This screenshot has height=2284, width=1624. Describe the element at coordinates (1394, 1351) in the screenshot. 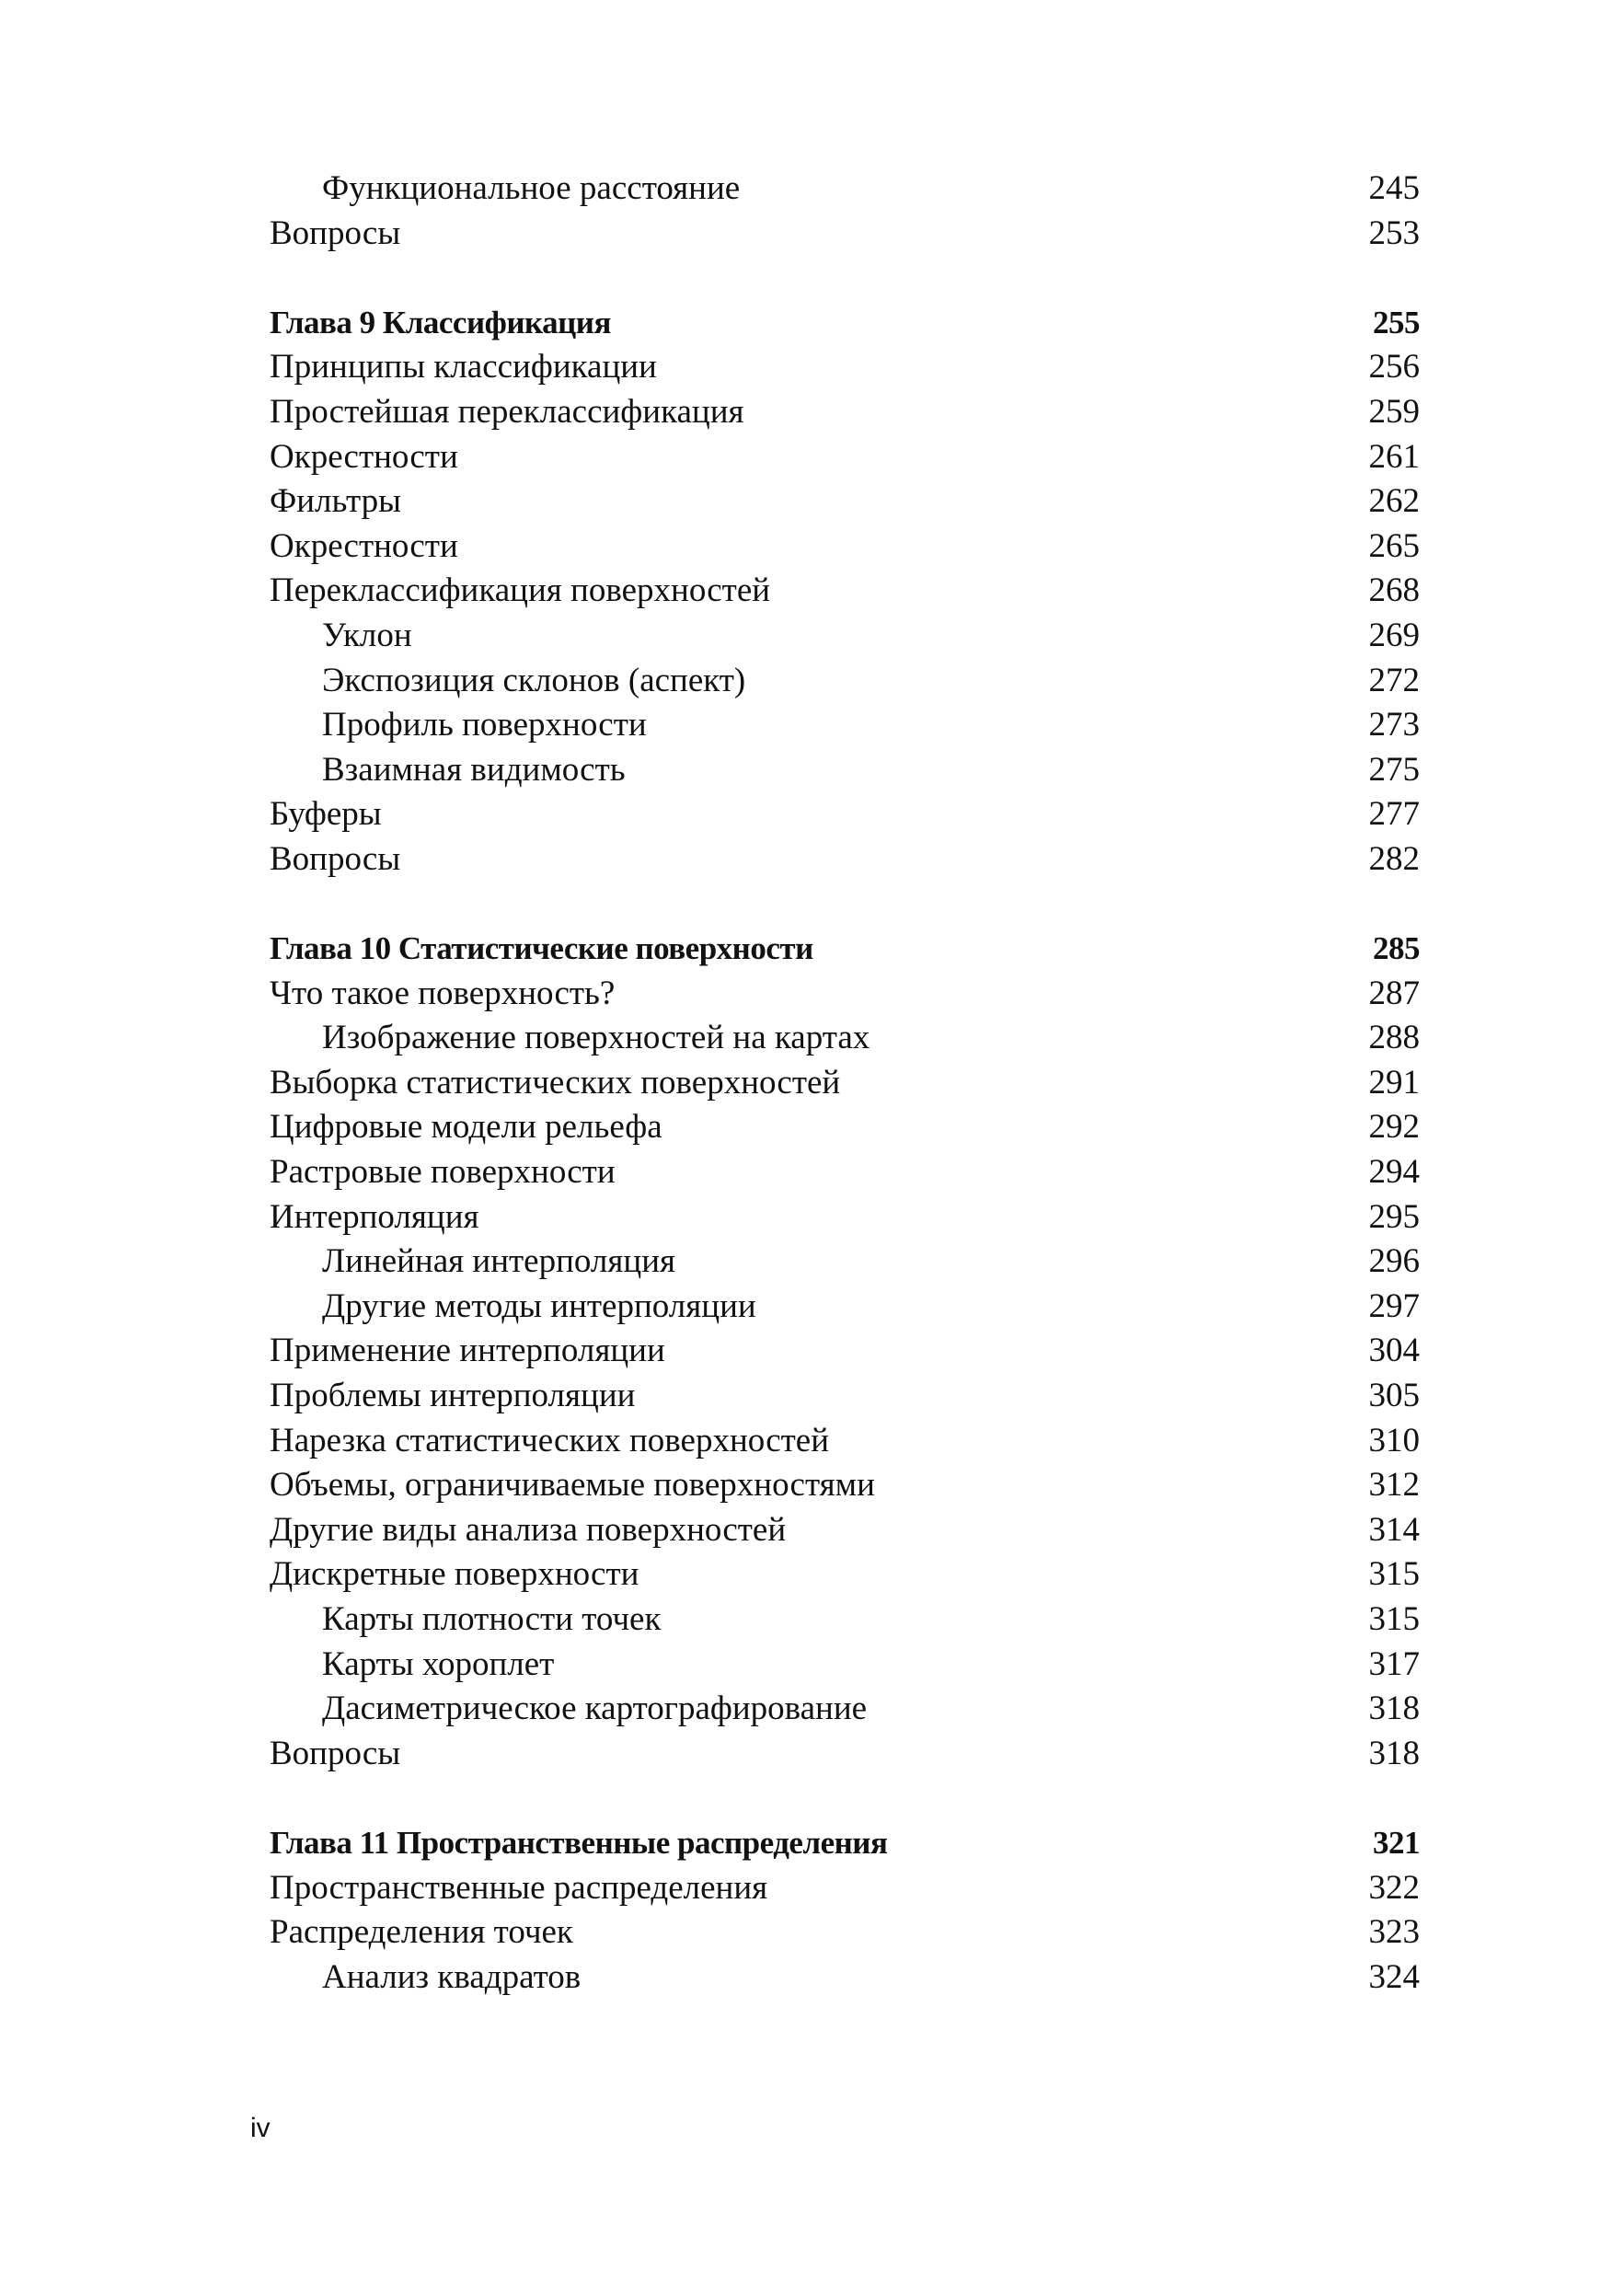

I see `entry-page: 304` at that location.